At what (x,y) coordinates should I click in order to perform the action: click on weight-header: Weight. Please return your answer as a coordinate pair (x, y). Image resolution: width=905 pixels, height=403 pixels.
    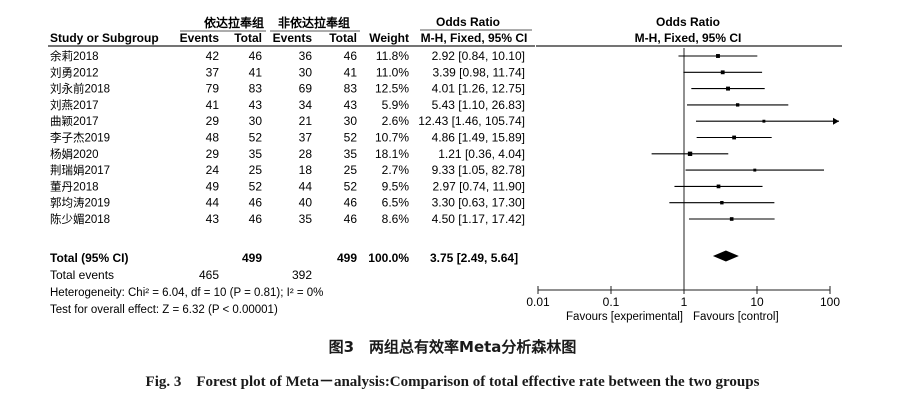
    Looking at the image, I should click on (389, 38).